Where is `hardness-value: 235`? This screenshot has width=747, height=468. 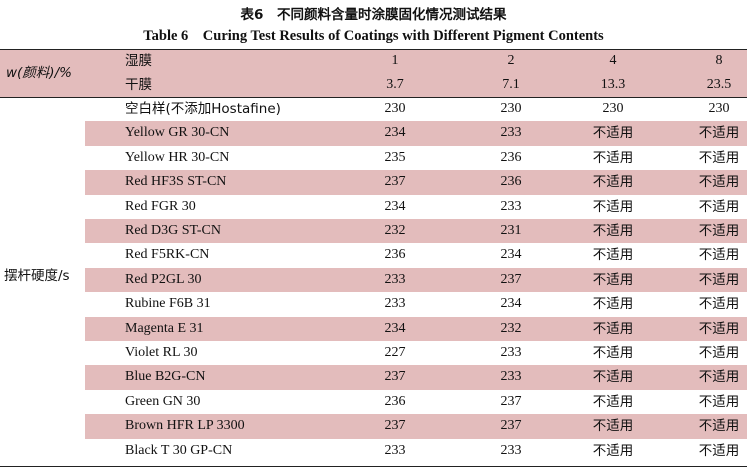 hardness-value: 235 is located at coordinates (395, 157).